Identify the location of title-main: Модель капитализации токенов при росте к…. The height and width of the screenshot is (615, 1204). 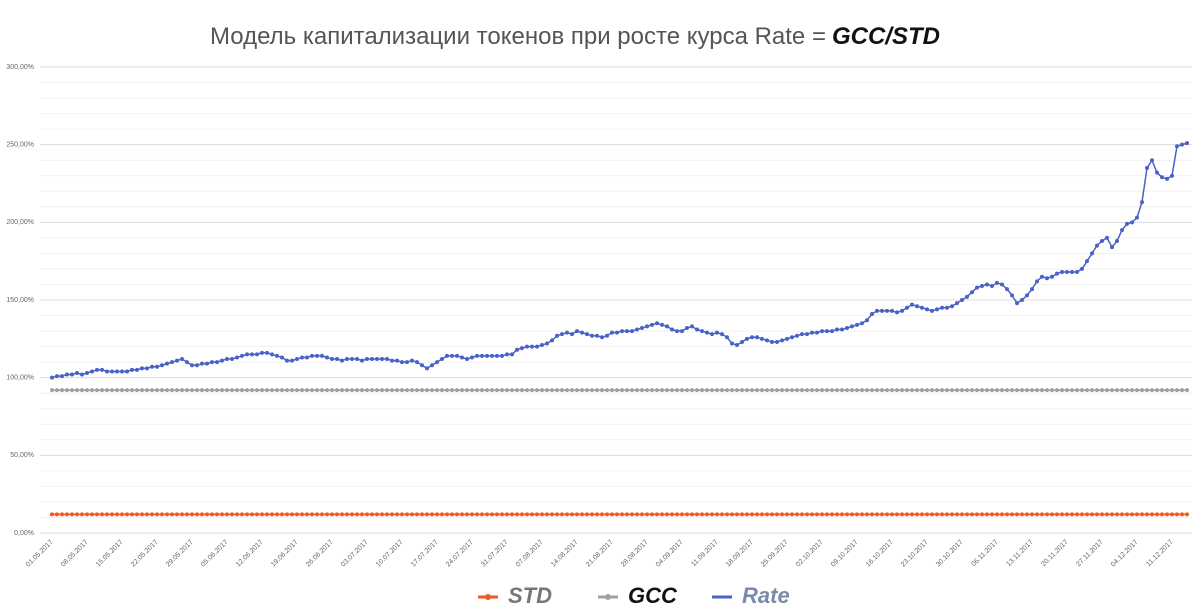
(518, 36).